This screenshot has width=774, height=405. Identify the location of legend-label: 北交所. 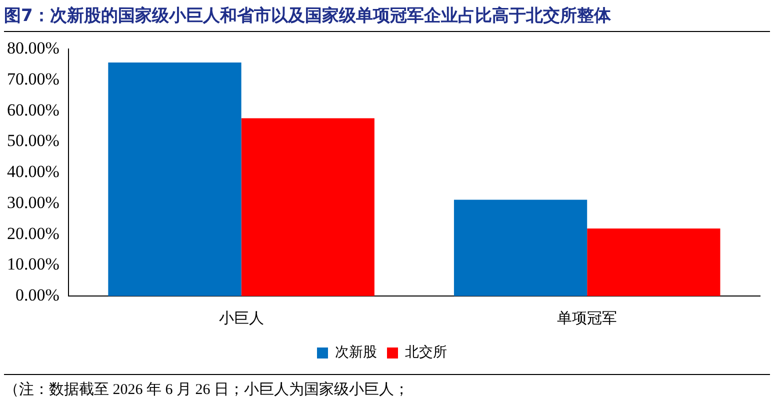
(426, 352).